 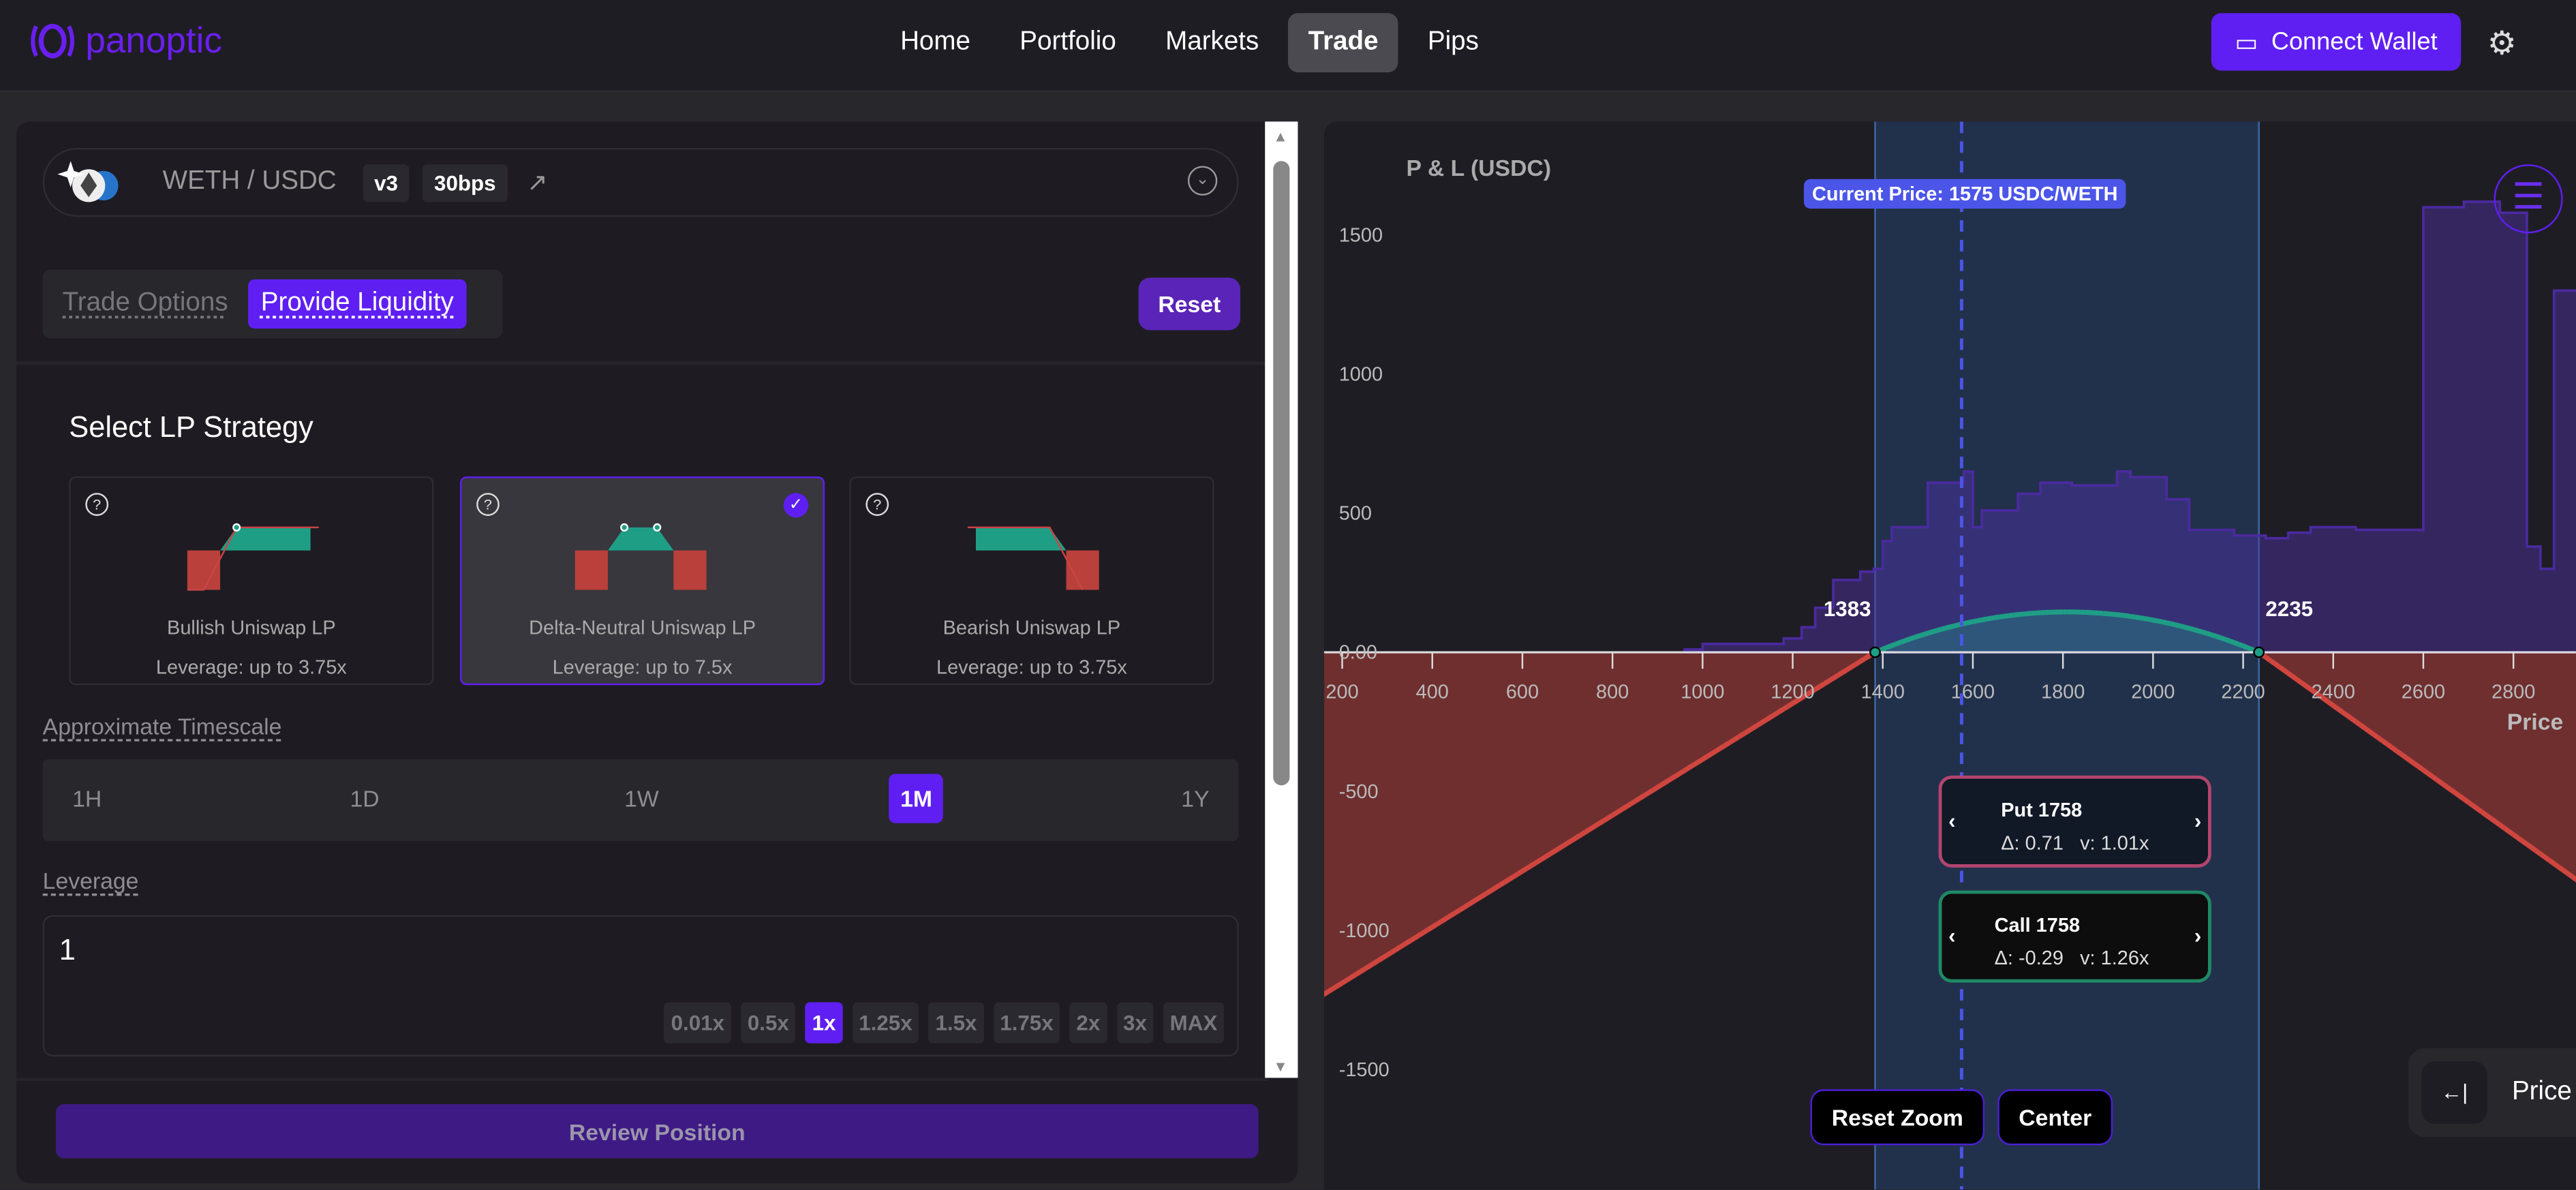 What do you see at coordinates (2336, 42) in the screenshot?
I see `connect-wallet-button: ▭ Connect Wallet` at bounding box center [2336, 42].